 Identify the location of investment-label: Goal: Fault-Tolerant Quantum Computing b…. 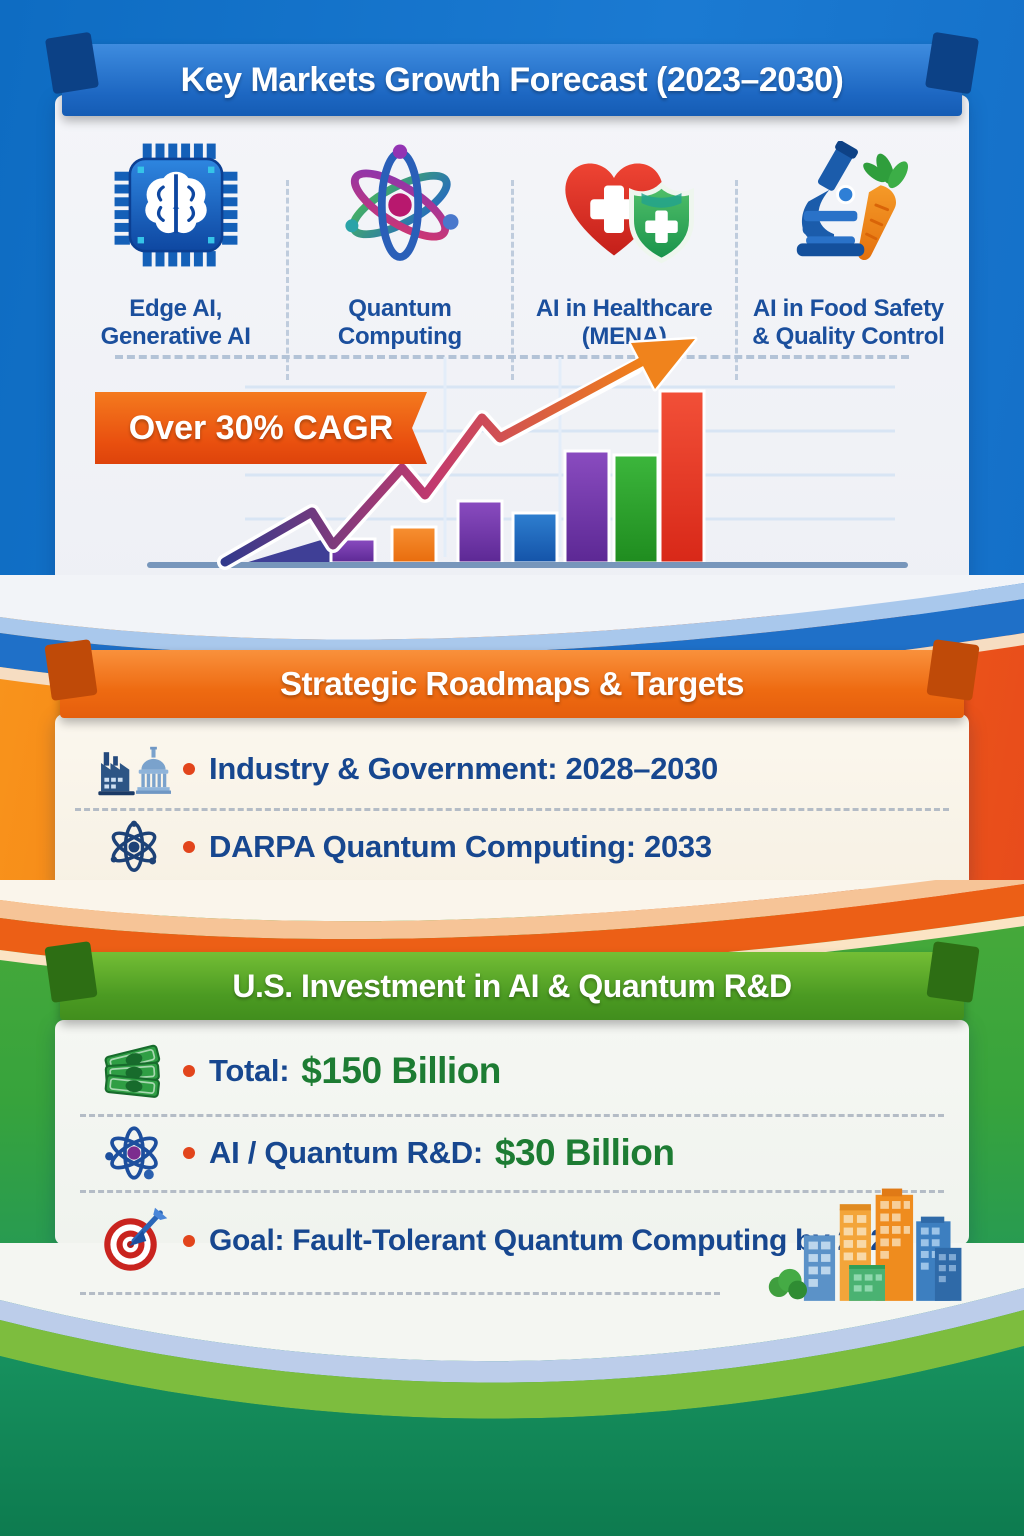
(556, 1240).